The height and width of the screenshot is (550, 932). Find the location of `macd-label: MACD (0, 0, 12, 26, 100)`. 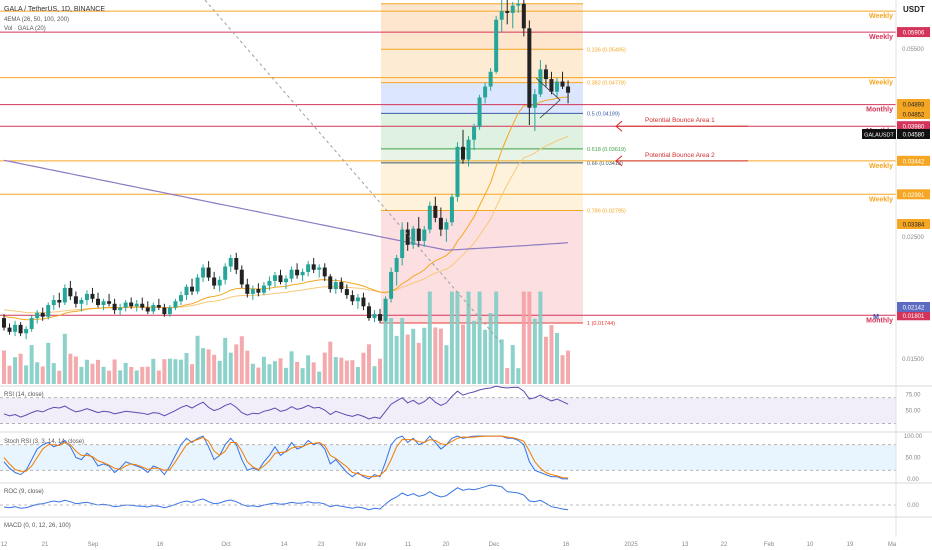

macd-label: MACD (0, 0, 12, 26, 100) is located at coordinates (37, 526).